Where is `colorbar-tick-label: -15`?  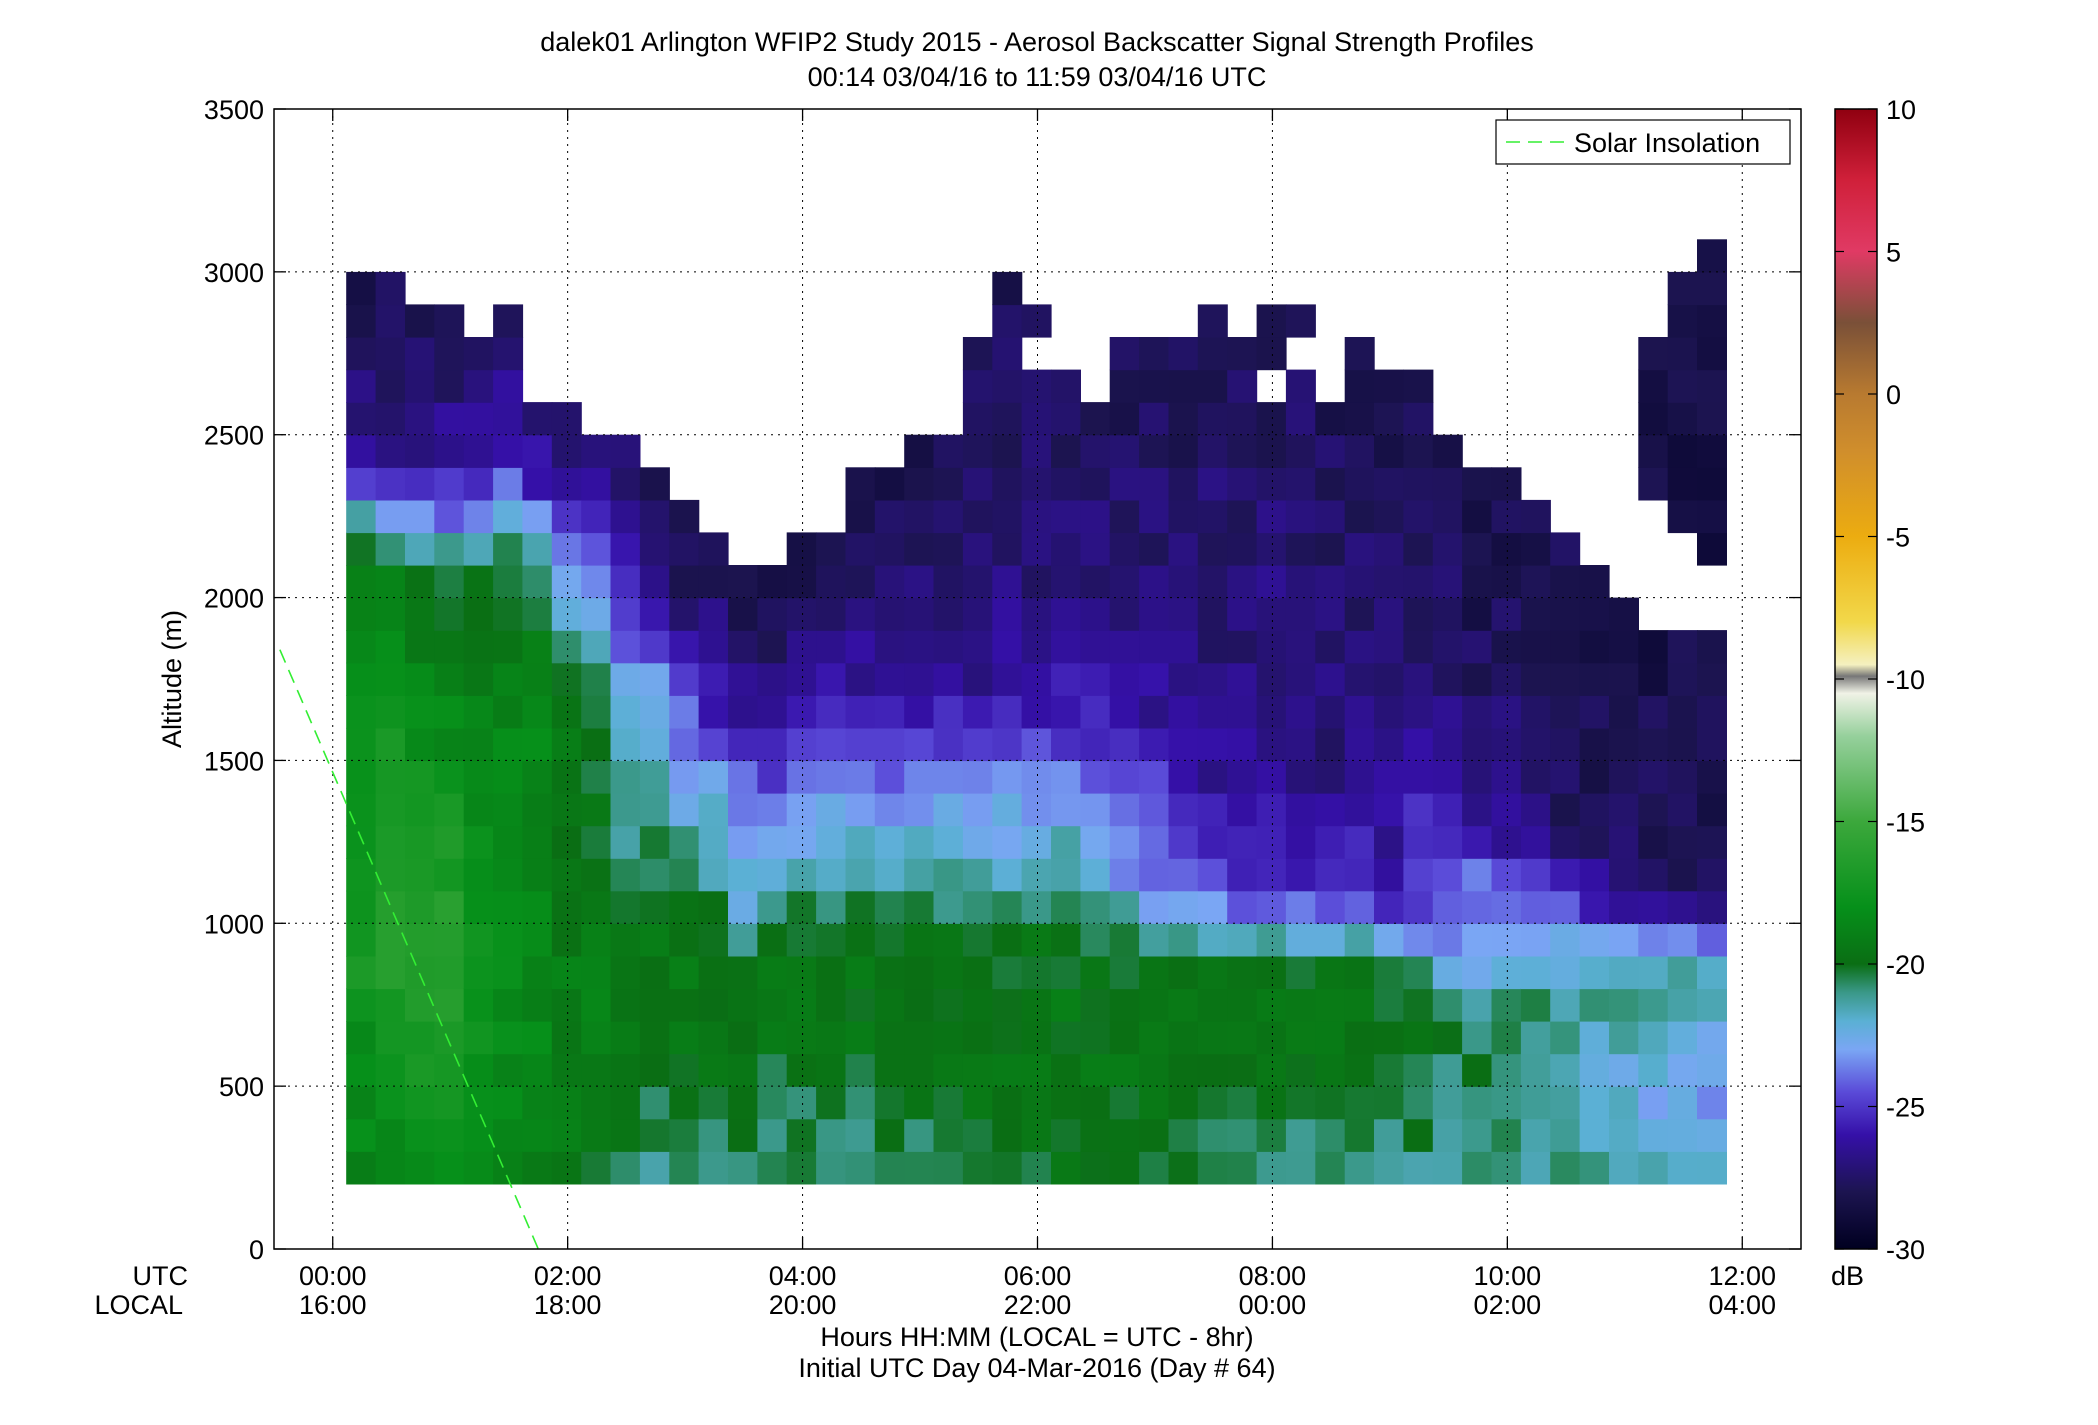 colorbar-tick-label: -15 is located at coordinates (1905, 823).